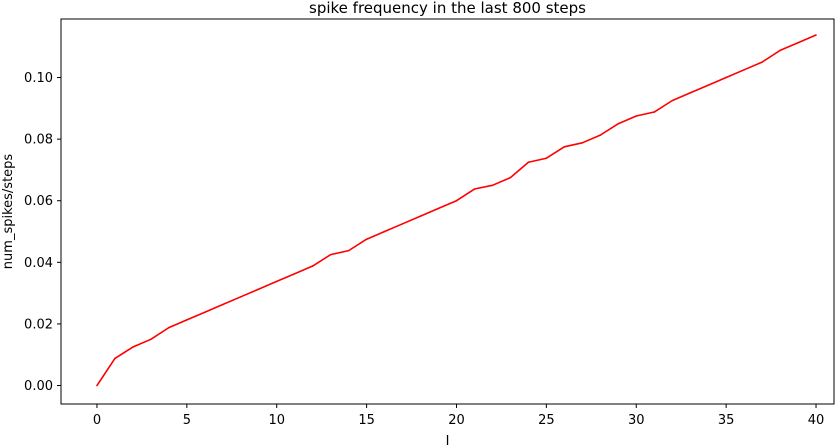  What do you see at coordinates (187, 420) in the screenshot?
I see `x-tick-label: 5` at bounding box center [187, 420].